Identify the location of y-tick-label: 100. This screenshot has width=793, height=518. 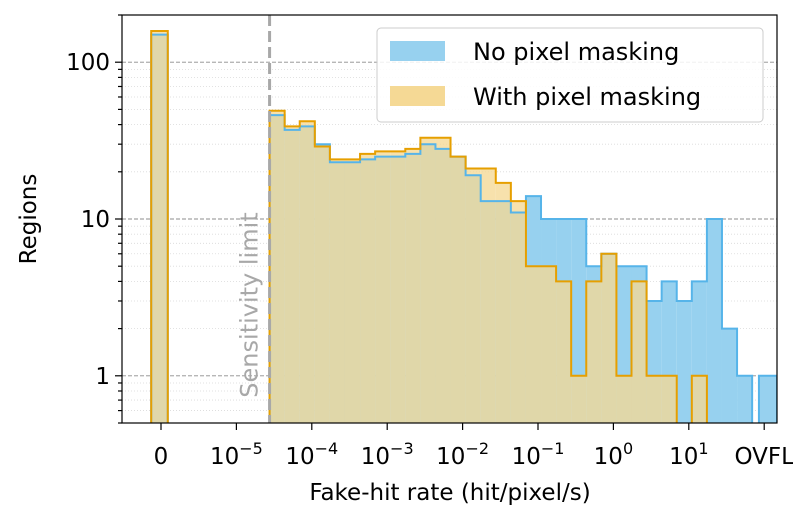
(88, 63).